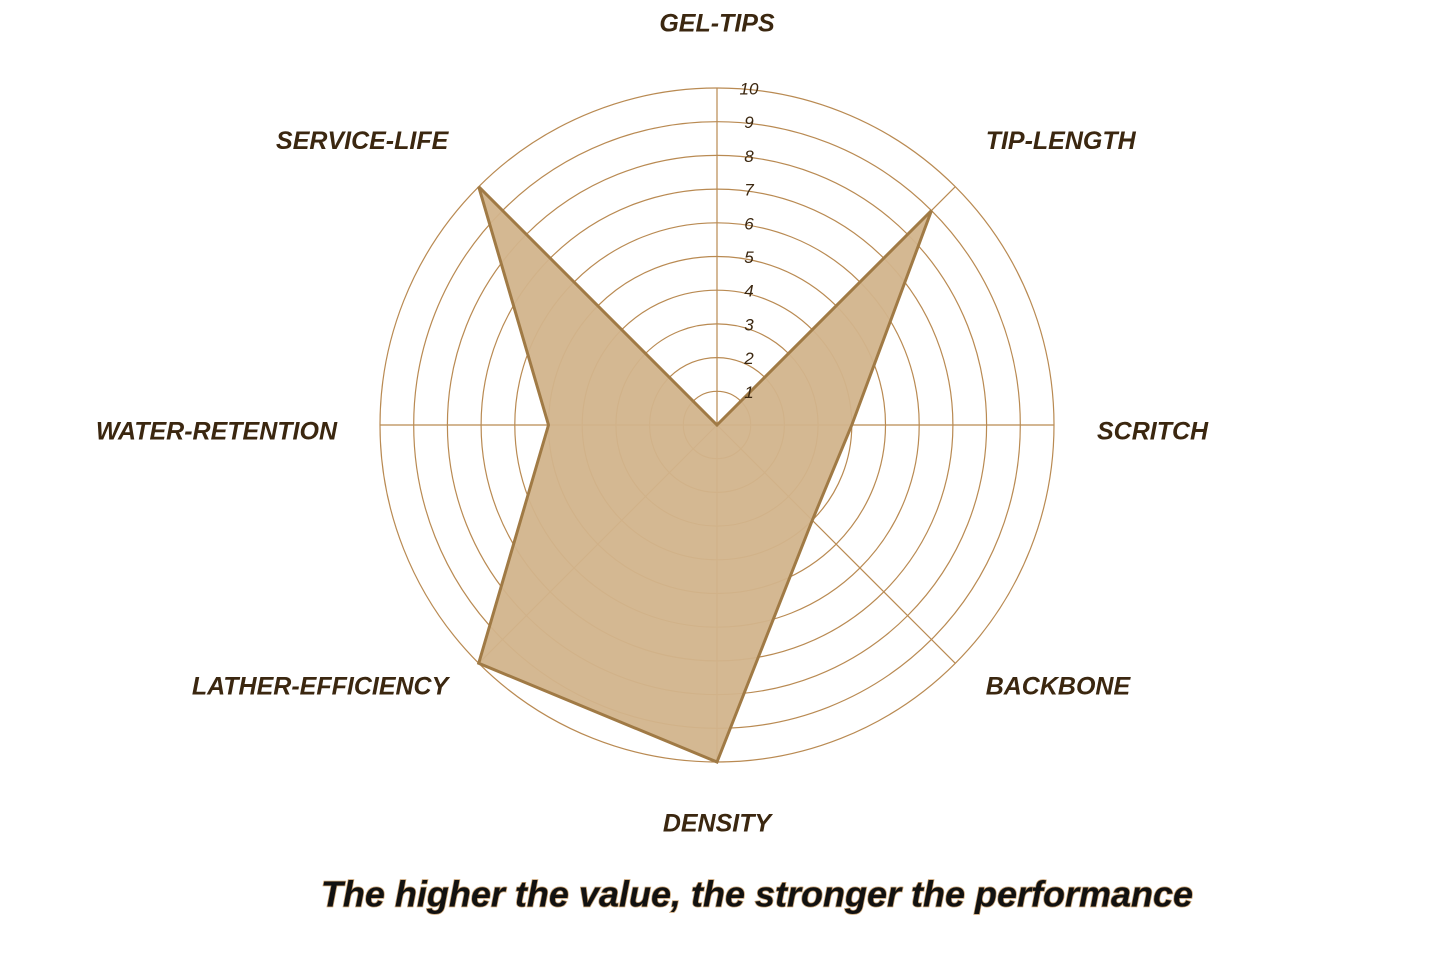 This screenshot has height=963, width=1445. I want to click on axis-label: GEL-TIPS, so click(717, 24).